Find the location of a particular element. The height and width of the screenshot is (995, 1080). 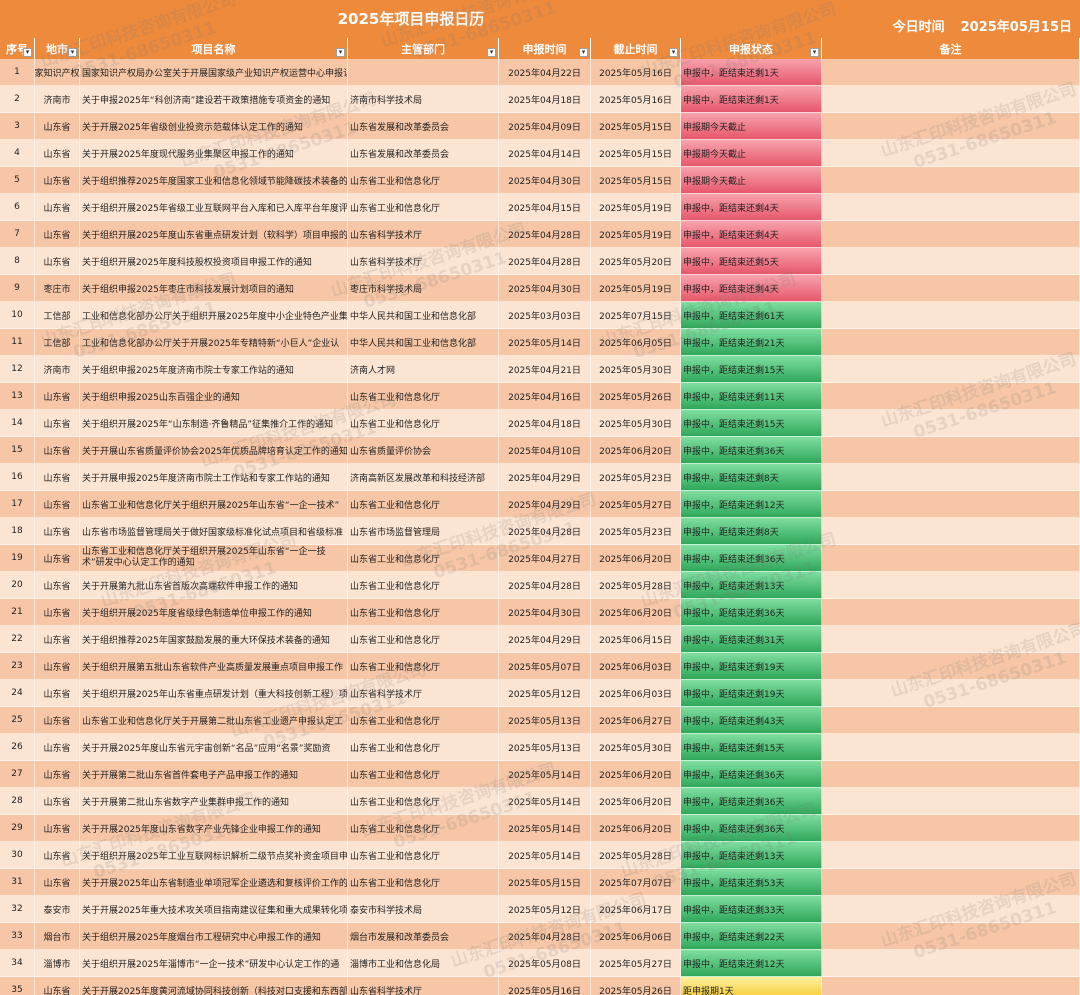

cell-no: 2 is located at coordinates (17, 99).